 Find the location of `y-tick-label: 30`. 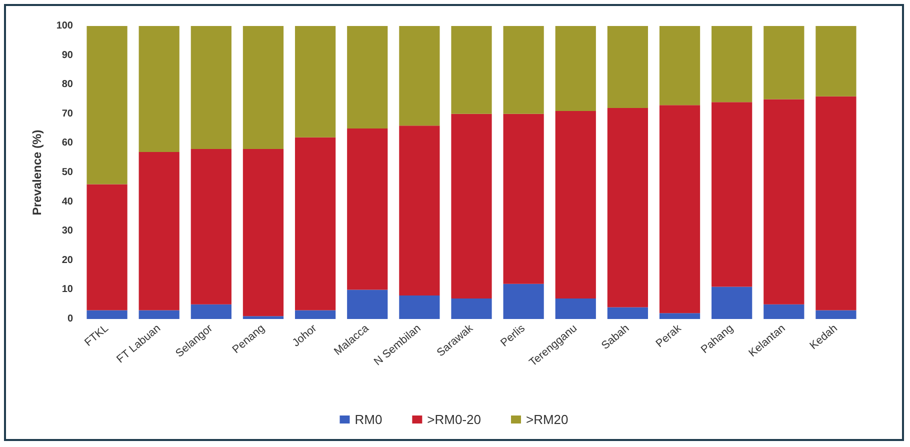

y-tick-label: 30 is located at coordinates (68, 231).